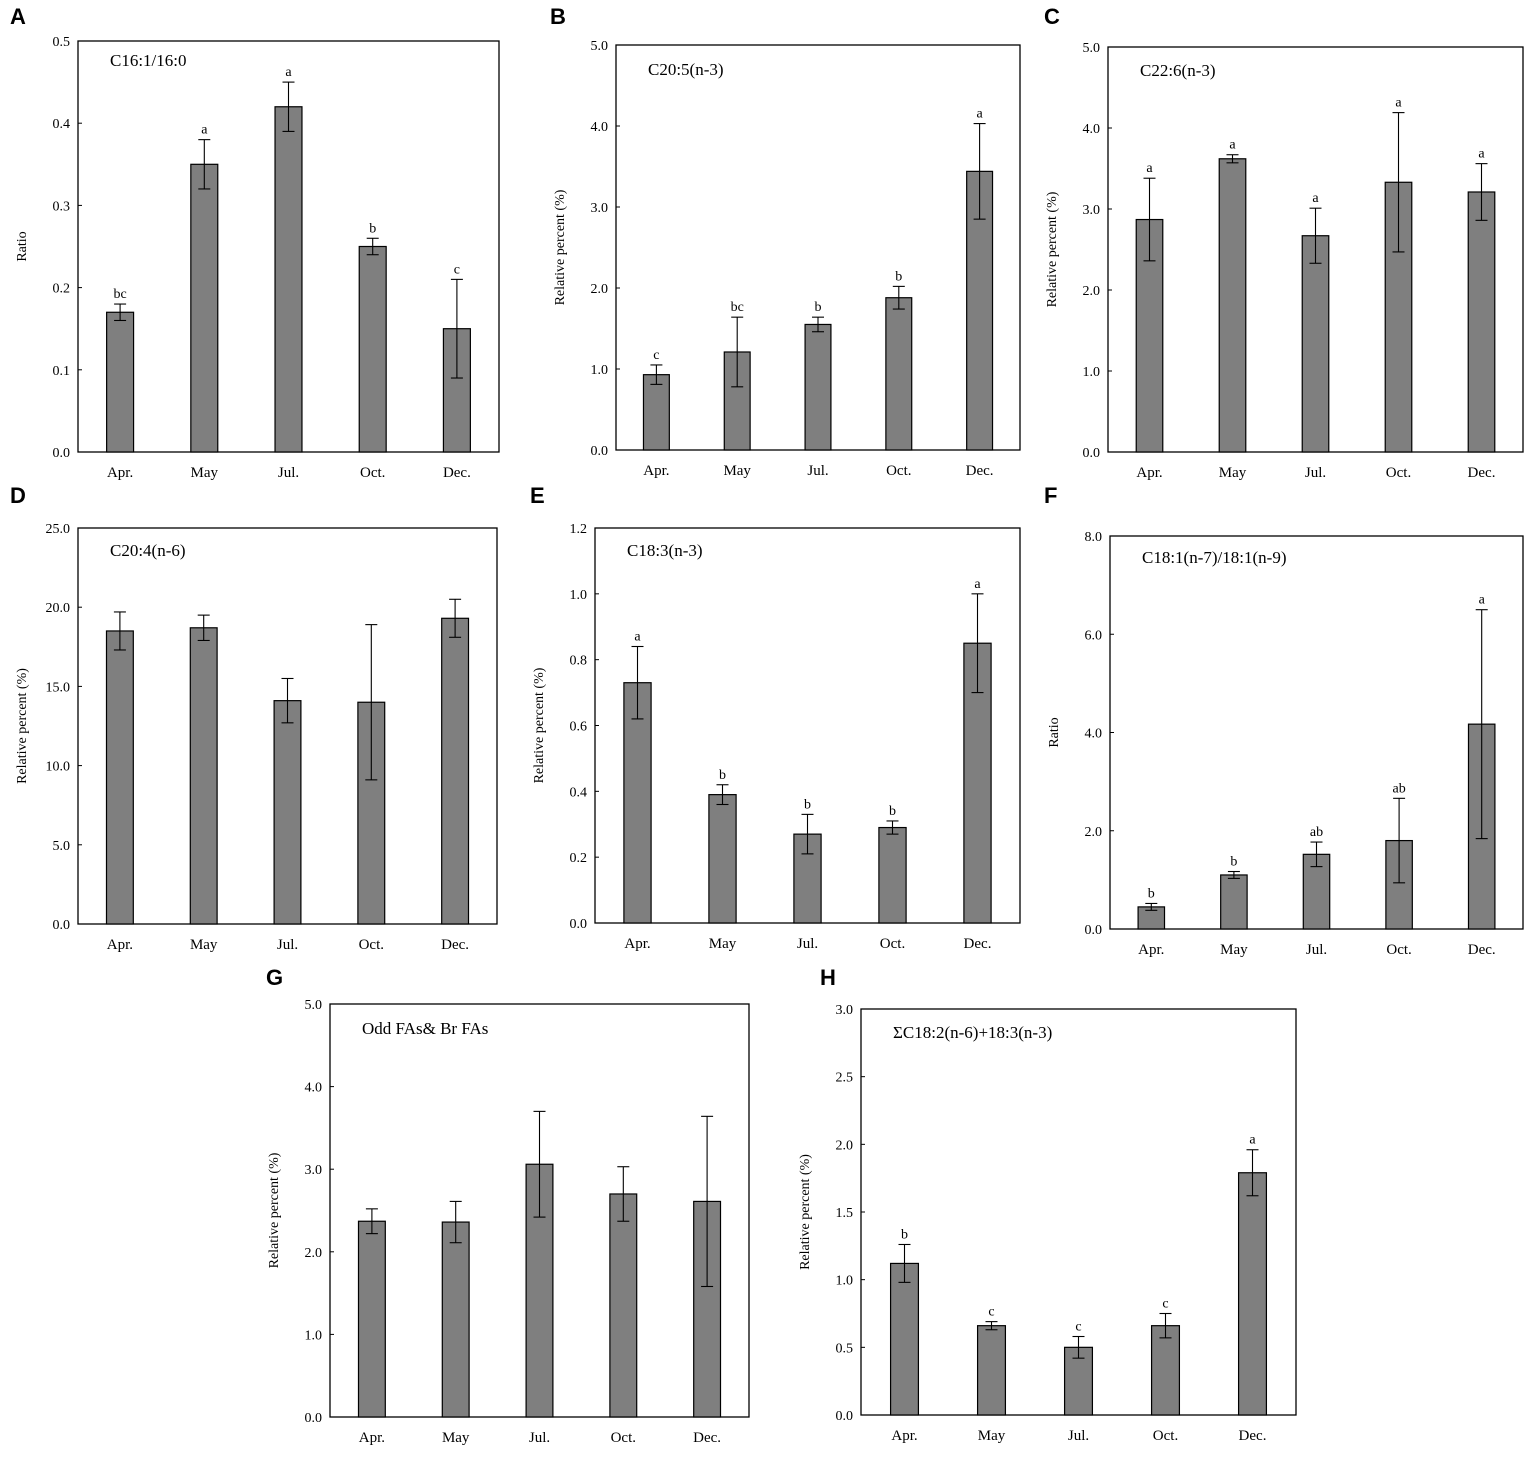 The image size is (1536, 1459). I want to click on y-tick-label: 1.2, so click(579, 529).